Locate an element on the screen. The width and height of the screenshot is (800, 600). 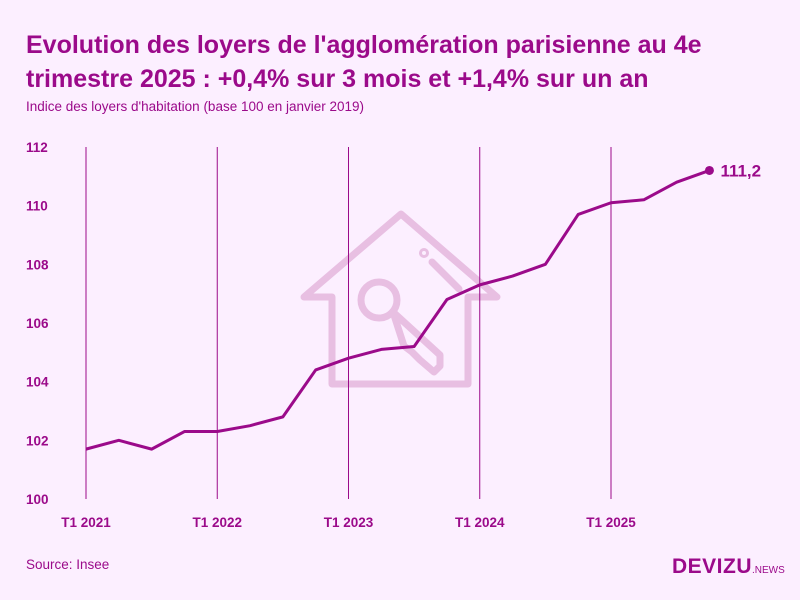
y-tick-label: 110 is located at coordinates (37, 206).